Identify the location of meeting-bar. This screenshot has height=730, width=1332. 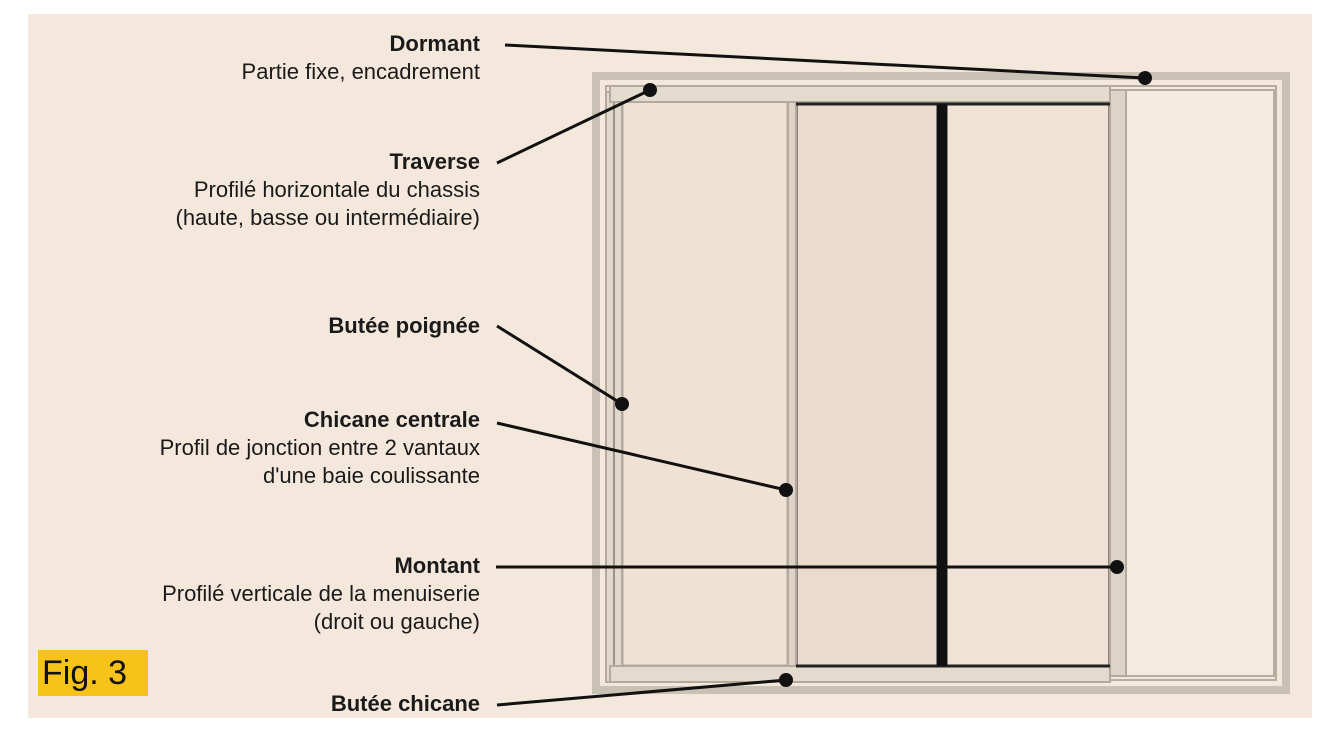
(942, 385).